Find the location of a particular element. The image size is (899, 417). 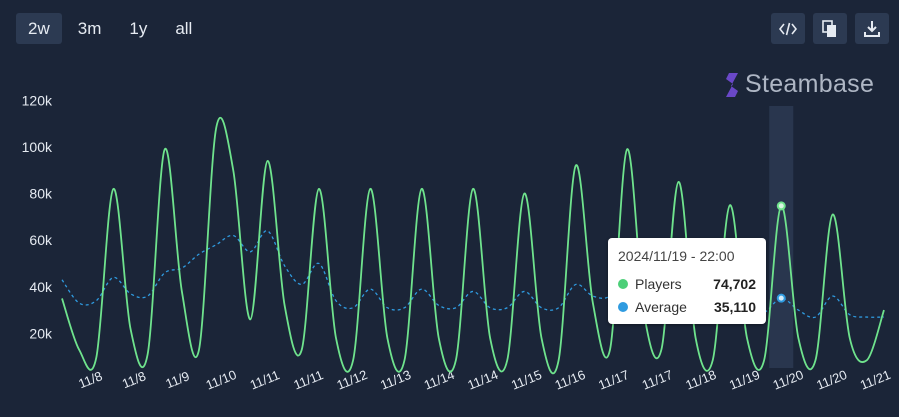

embed-button is located at coordinates (788, 28).